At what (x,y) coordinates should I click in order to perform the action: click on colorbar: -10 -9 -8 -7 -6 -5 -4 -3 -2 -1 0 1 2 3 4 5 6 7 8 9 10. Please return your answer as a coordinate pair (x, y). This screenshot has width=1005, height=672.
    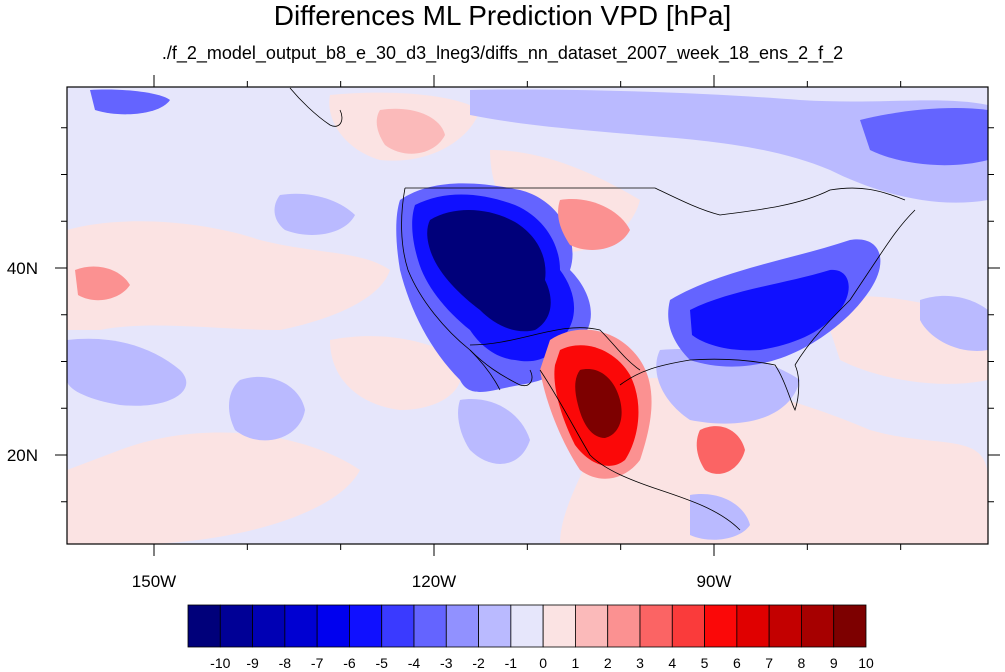
    Looking at the image, I should click on (530, 637).